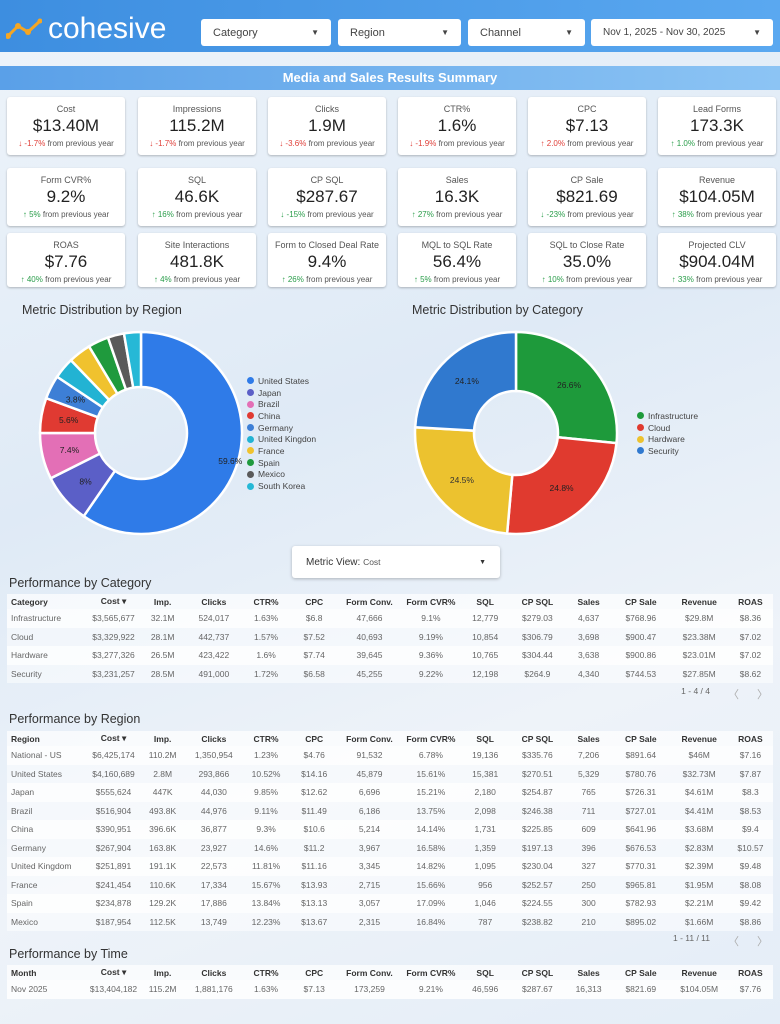  Describe the element at coordinates (266, 32) in the screenshot. I see `category-filter: Category ▼` at that location.